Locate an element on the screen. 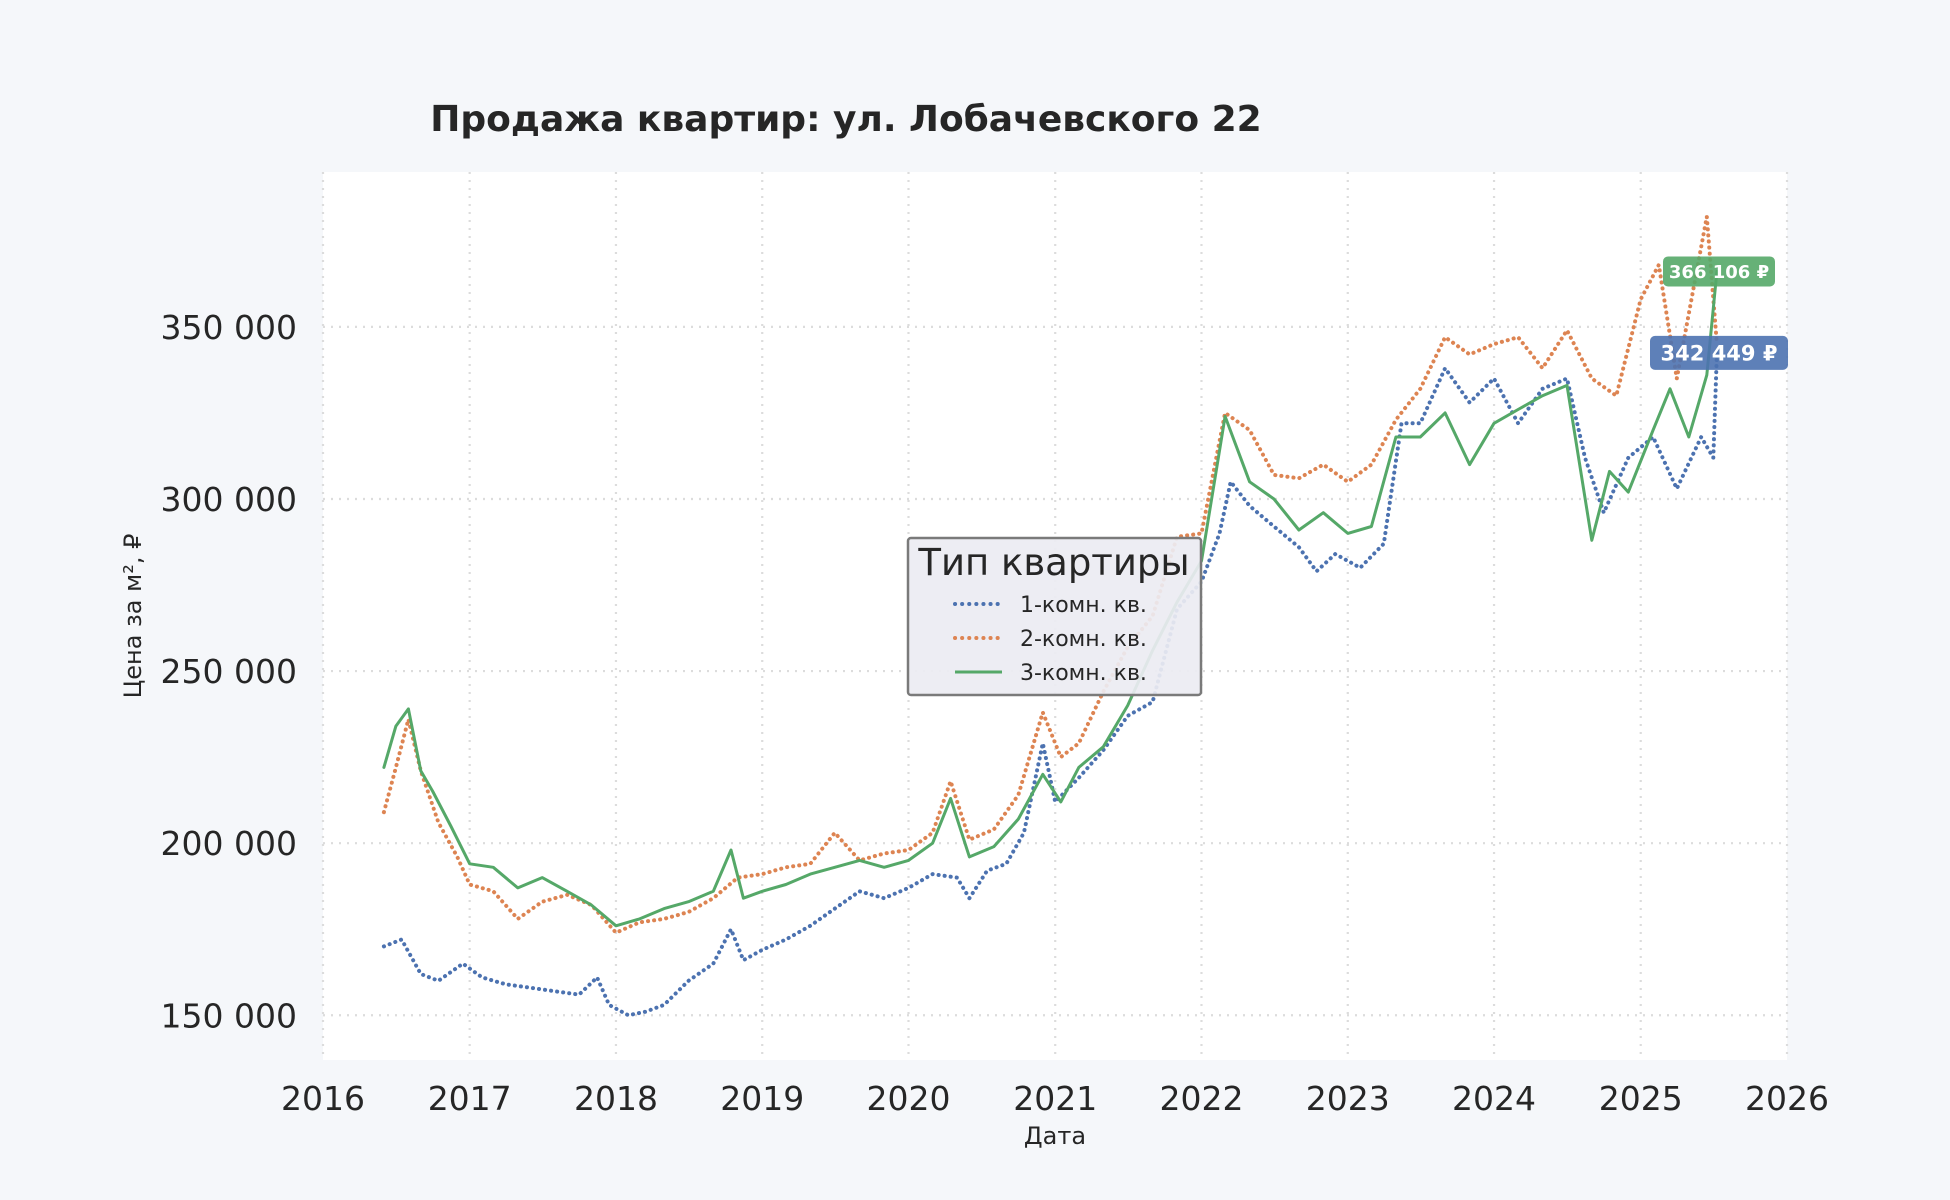 The height and width of the screenshot is (1200, 1950). legend-box is located at coordinates (1054, 616).